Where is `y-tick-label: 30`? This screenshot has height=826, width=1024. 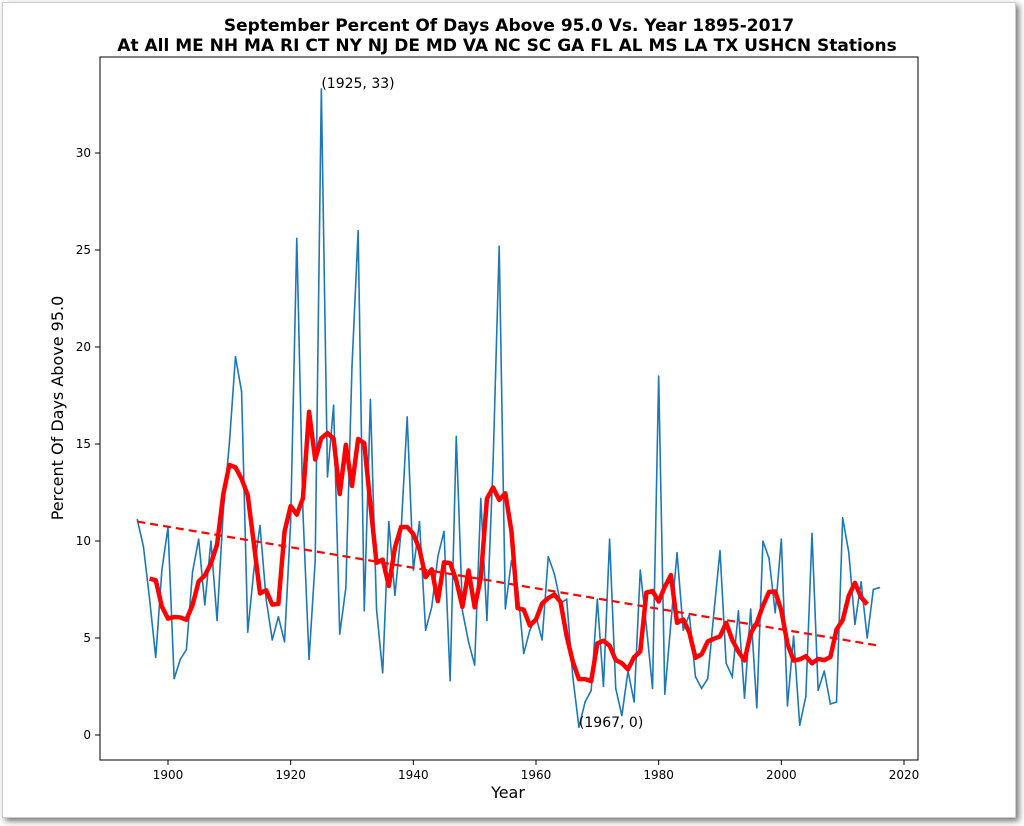
y-tick-label: 30 is located at coordinates (83, 153).